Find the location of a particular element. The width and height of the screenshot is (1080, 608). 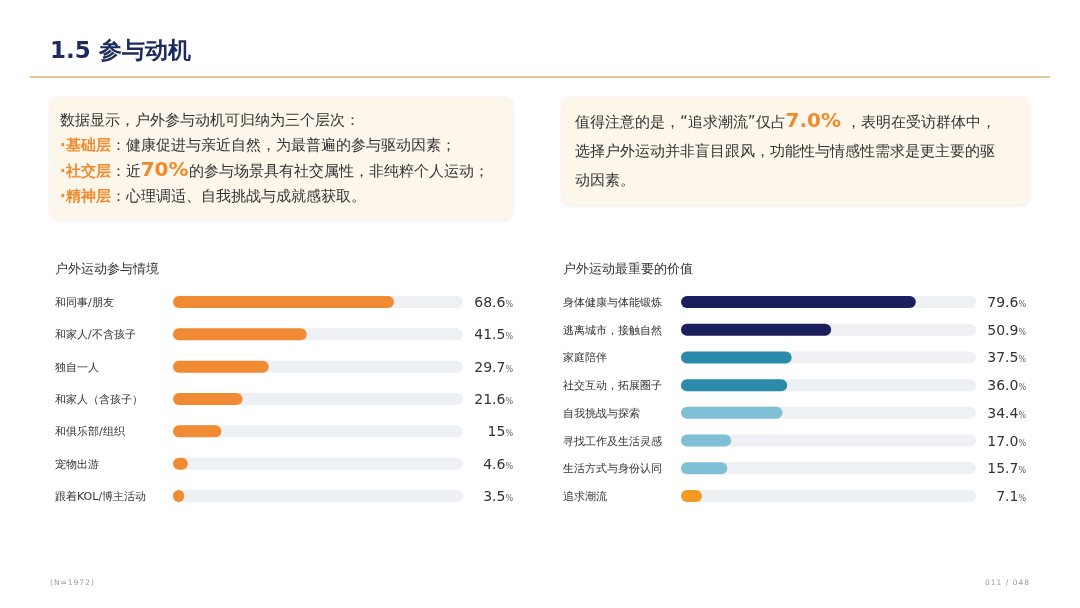

text: 数据显示，户外参与动机可归纳为三个层次： is located at coordinates (210, 120).